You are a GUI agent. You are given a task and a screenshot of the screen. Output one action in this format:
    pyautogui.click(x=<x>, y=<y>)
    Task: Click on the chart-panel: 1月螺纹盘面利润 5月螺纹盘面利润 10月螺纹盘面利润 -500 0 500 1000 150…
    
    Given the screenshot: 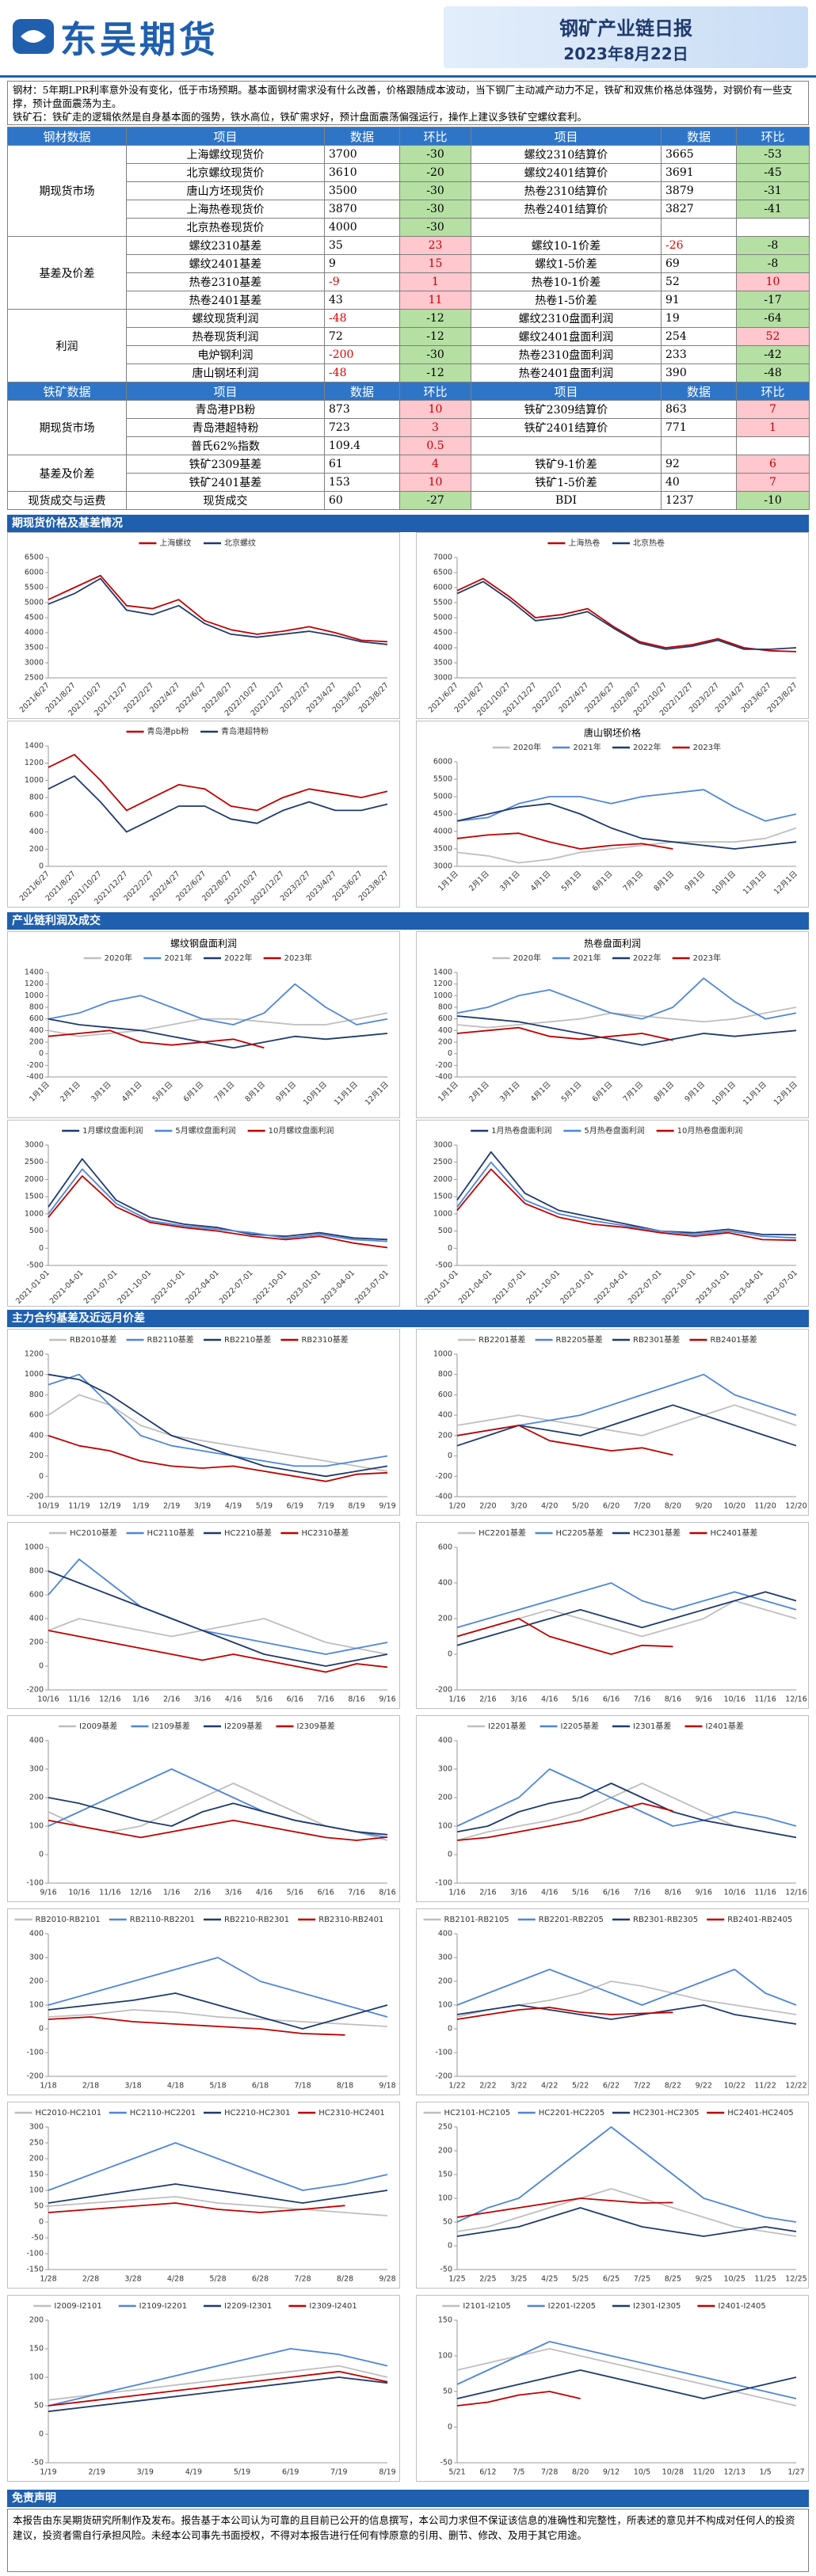 What is the action you would take?
    pyautogui.click(x=203, y=1213)
    